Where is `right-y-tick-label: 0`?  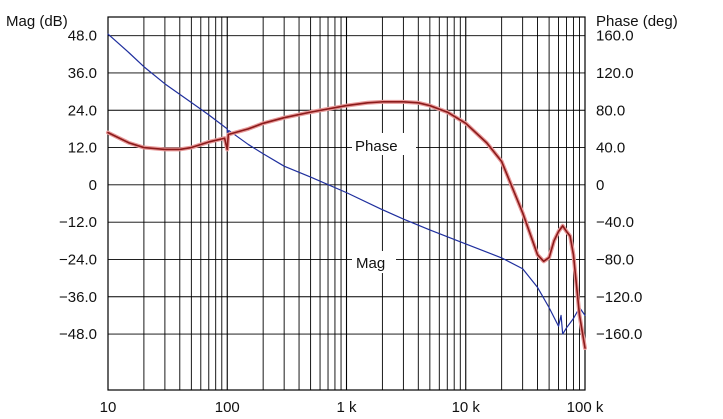
right-y-tick-label: 0 is located at coordinates (600, 185).